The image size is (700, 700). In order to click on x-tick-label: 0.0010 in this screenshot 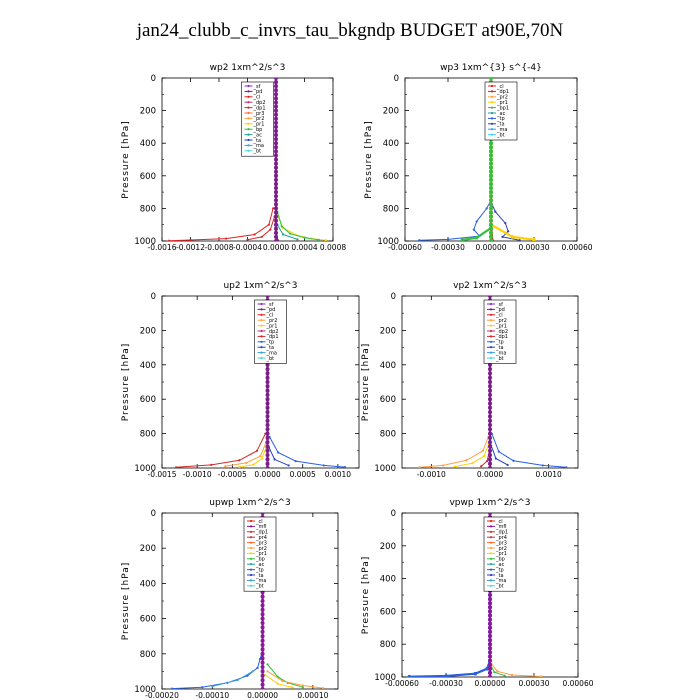, I will do `click(338, 474)`.